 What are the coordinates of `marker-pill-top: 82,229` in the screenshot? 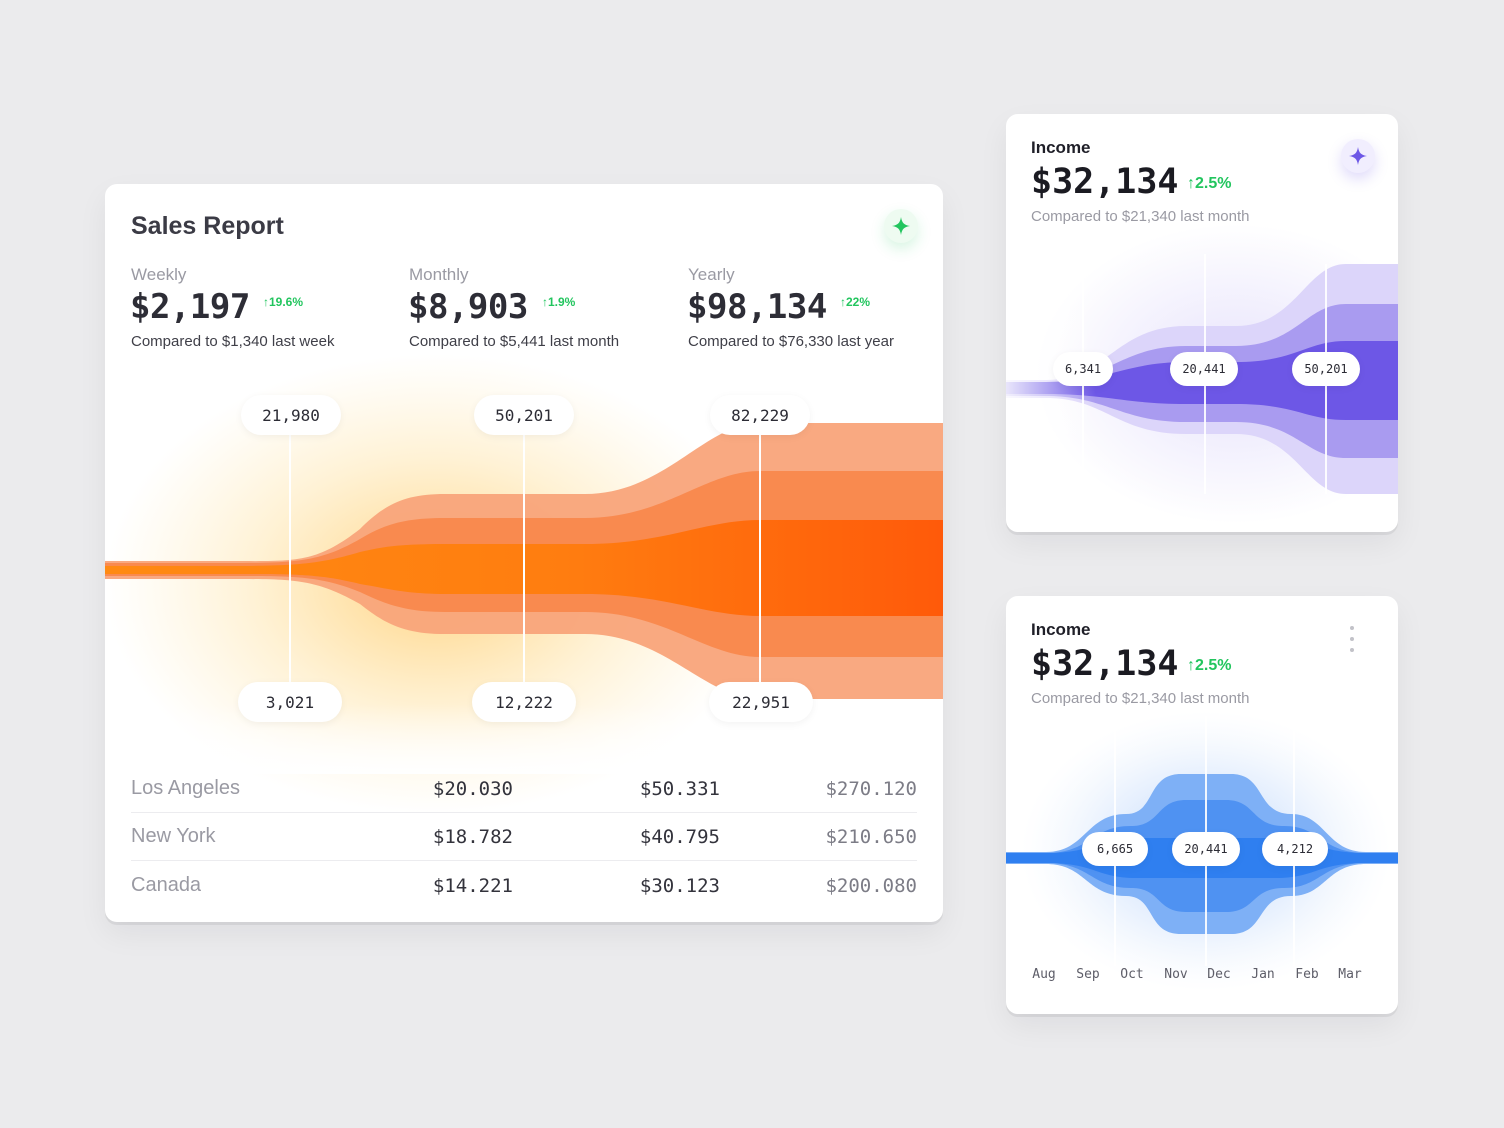 It's located at (760, 415).